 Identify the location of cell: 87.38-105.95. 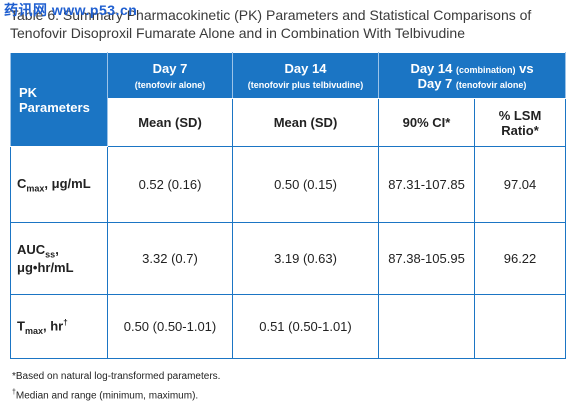
(426, 258).